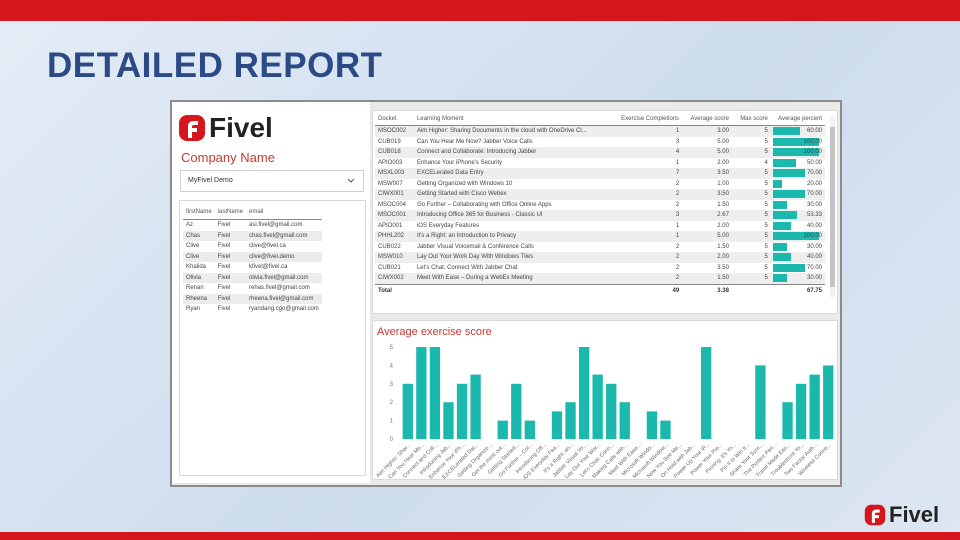 The height and width of the screenshot is (540, 960). What do you see at coordinates (394, 119) in the screenshot?
I see `column-header: Docket` at bounding box center [394, 119].